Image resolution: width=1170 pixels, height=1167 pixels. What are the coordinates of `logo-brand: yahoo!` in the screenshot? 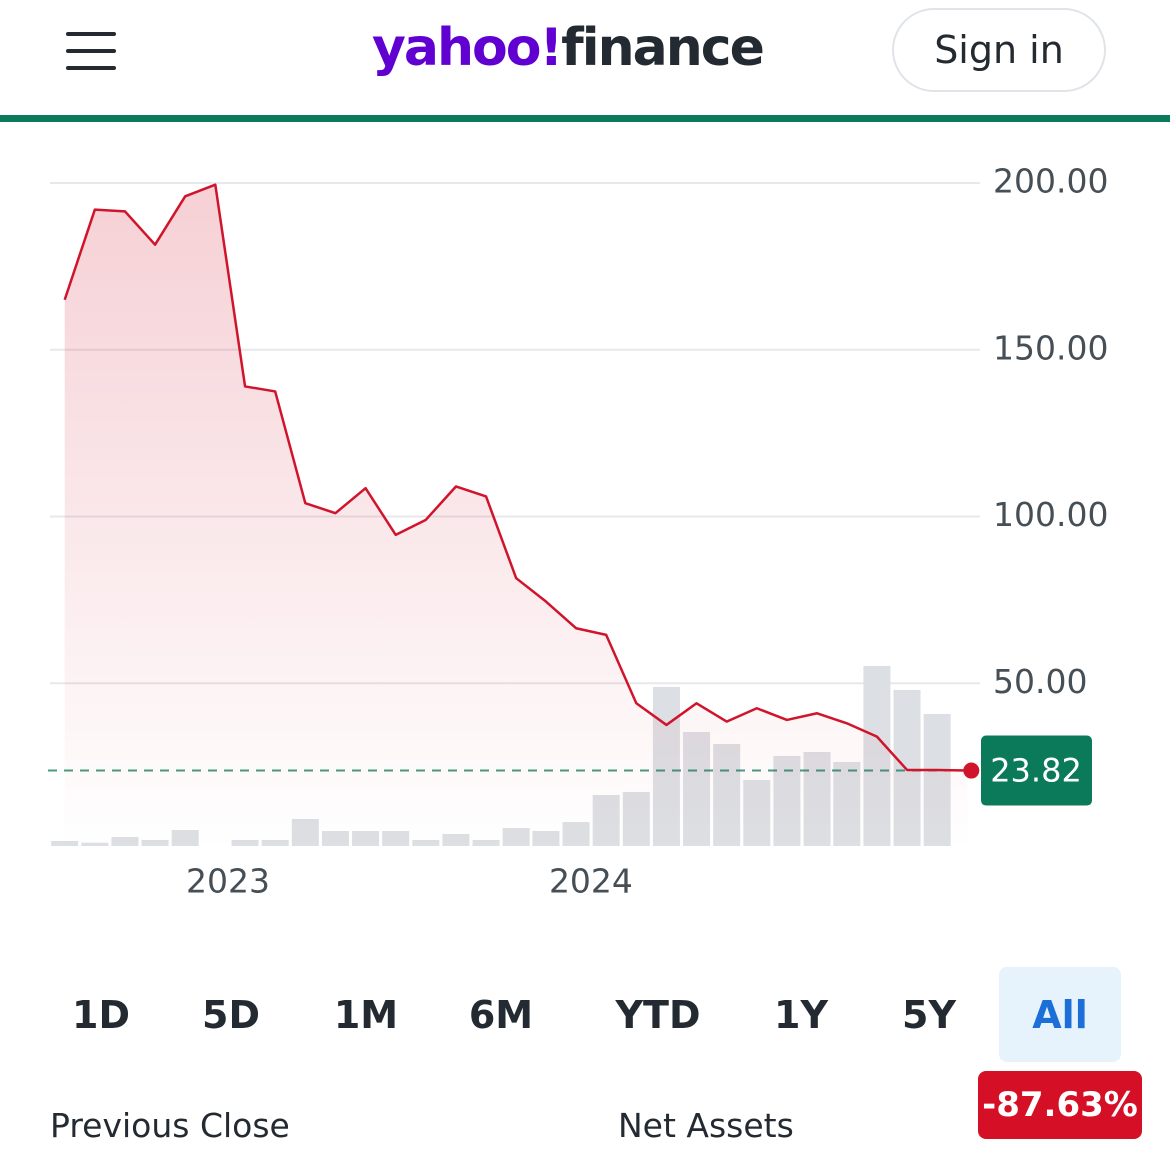 It's located at (467, 48).